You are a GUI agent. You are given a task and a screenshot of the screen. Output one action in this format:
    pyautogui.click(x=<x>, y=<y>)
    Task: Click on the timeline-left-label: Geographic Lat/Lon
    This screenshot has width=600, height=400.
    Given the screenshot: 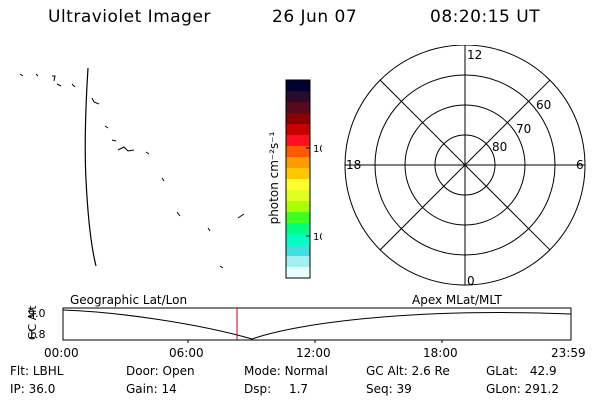 What is the action you would take?
    pyautogui.click(x=129, y=300)
    